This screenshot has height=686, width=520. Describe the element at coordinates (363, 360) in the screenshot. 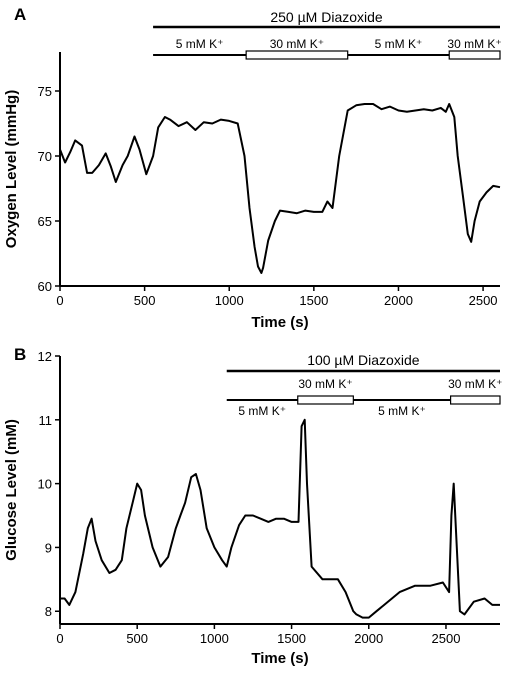

I see `drug-treatment-label: 100 µM Diazoxide` at that location.